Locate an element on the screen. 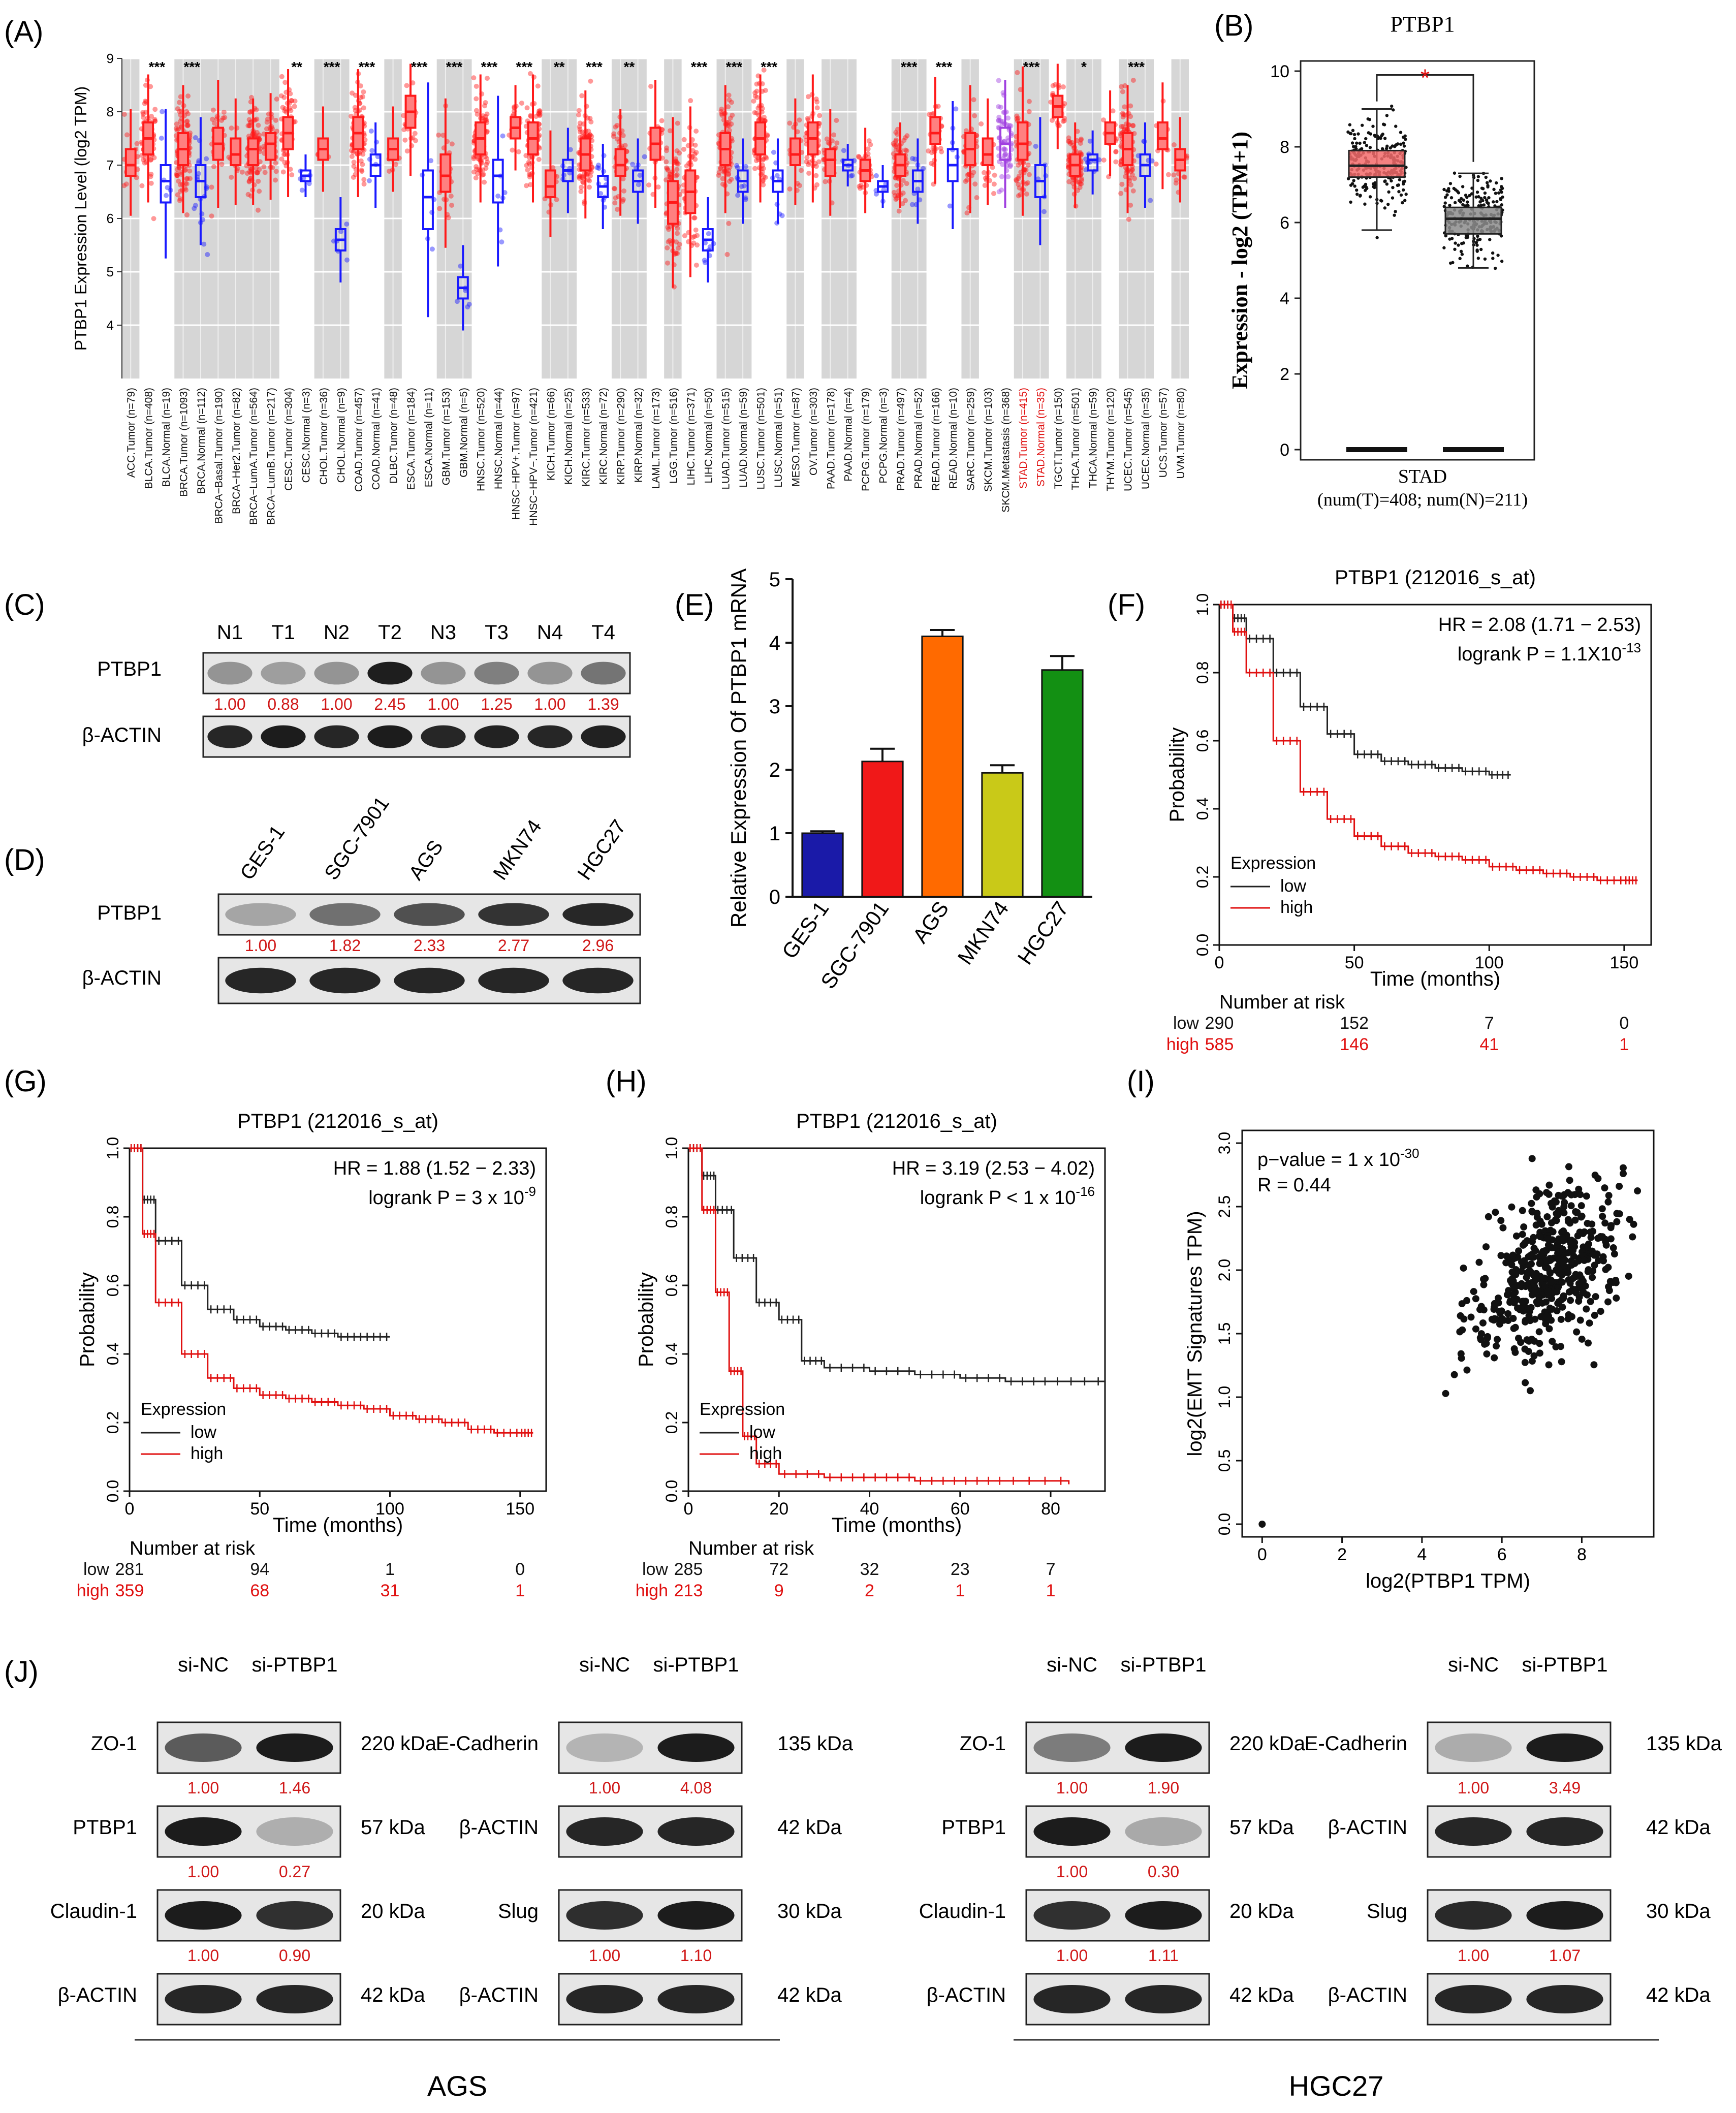 Image resolution: width=1736 pixels, height=2113 pixels. lane-label: N4 is located at coordinates (550, 632).